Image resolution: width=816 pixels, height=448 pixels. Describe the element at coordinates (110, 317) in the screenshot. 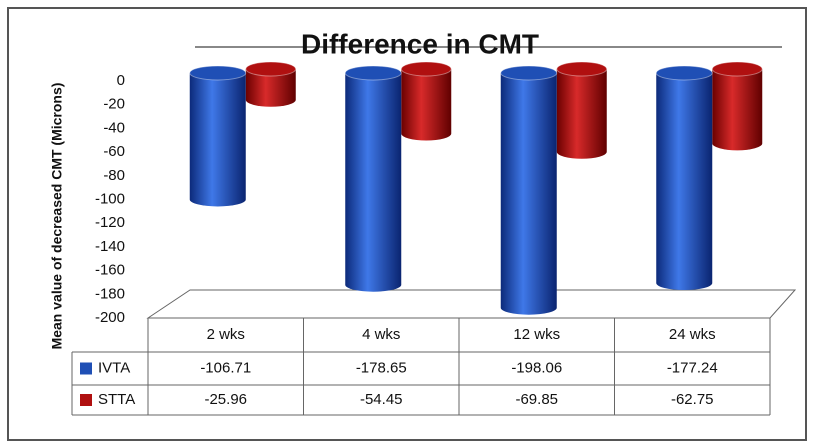

I see `y-tick-label: -200` at that location.